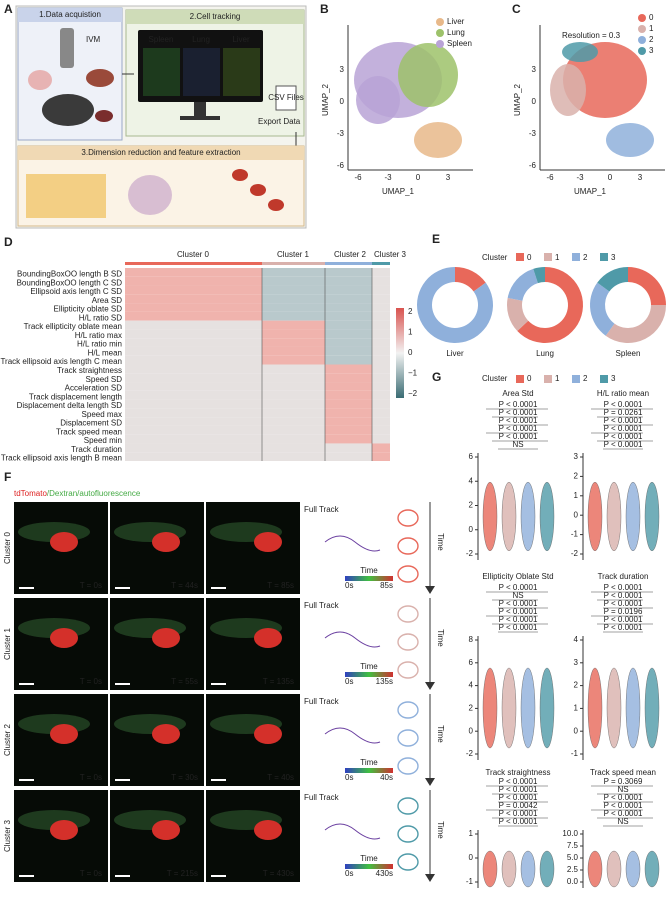 This screenshot has height=900, width=669. What do you see at coordinates (324, 9) in the screenshot?
I see `panel-label: B` at bounding box center [324, 9].